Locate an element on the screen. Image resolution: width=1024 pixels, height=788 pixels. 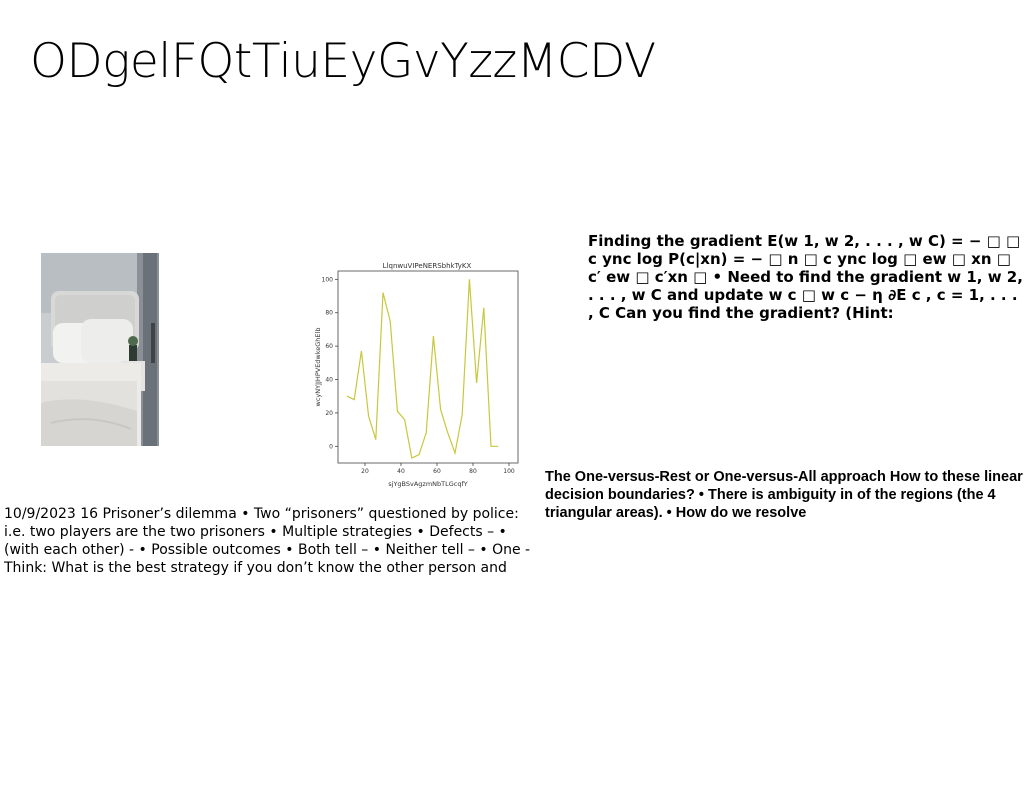
x-axis-ticks: 20 40 60 80 100 is located at coordinates (438, 469).